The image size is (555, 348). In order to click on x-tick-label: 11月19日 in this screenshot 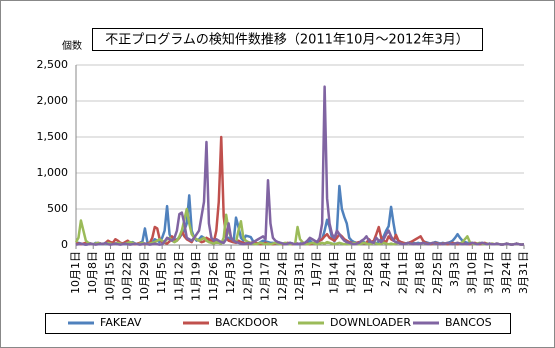, I will do `click(196, 276)`.